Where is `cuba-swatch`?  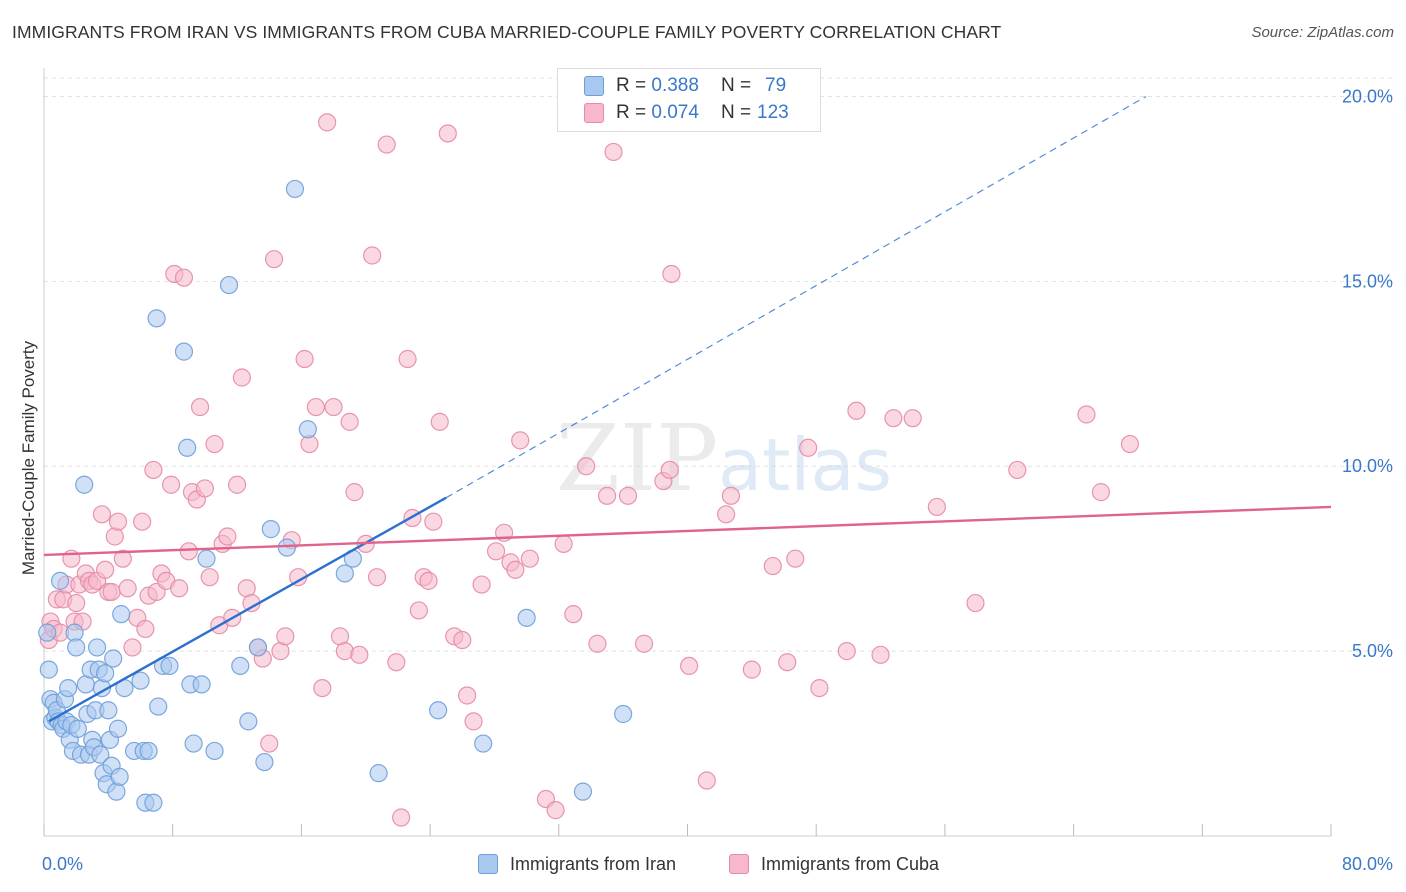 cuba-swatch is located at coordinates (594, 113).